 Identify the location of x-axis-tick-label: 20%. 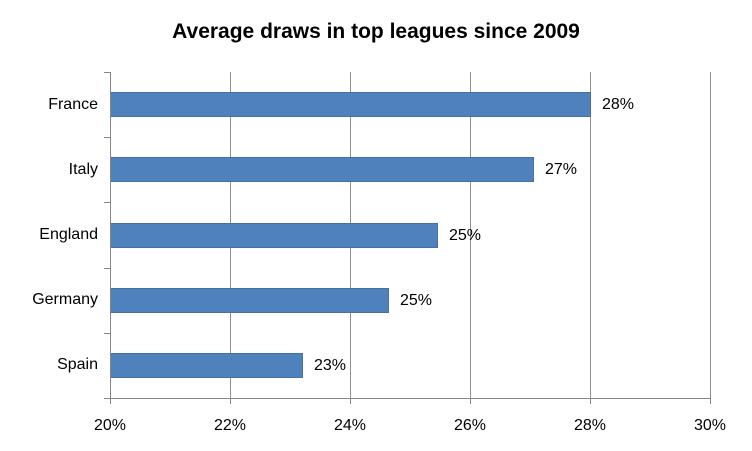
(110, 425).